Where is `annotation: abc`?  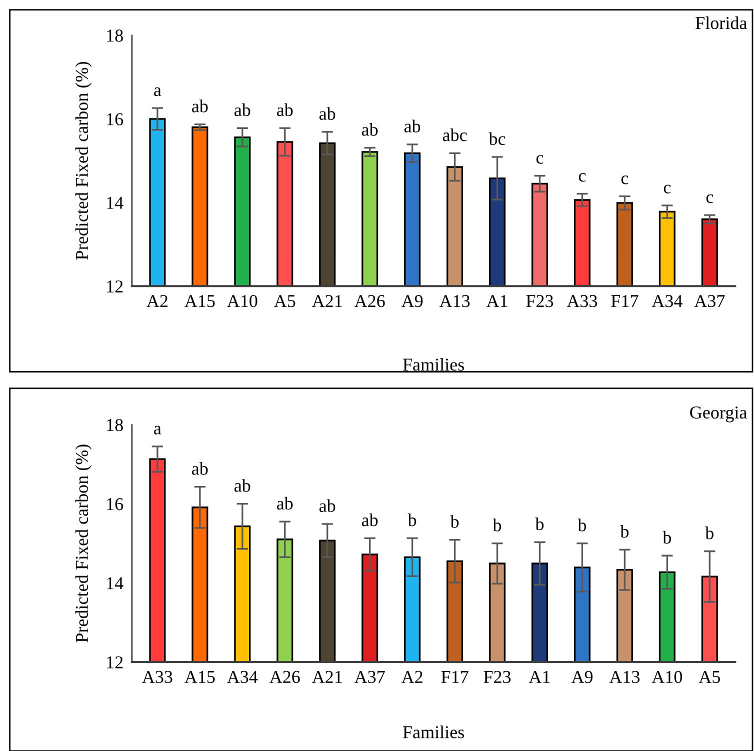
annotation: abc is located at coordinates (454, 135).